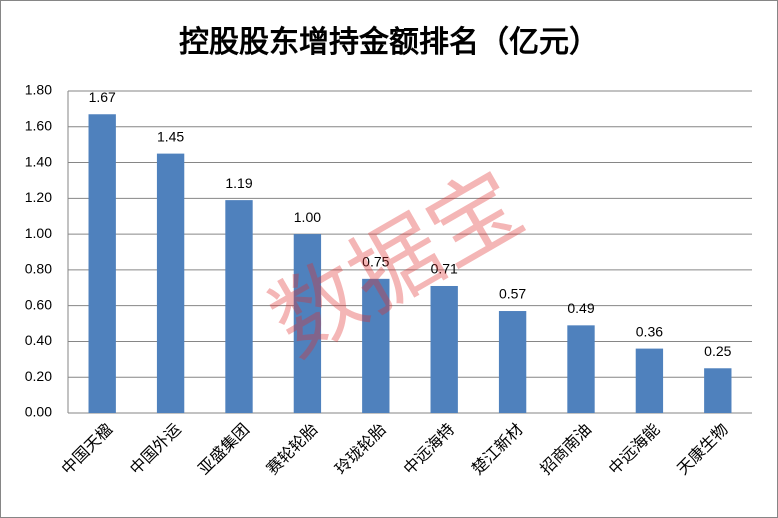 The width and height of the screenshot is (778, 518). What do you see at coordinates (38, 376) in the screenshot?
I see `y-tick-label: 0.20` at bounding box center [38, 376].